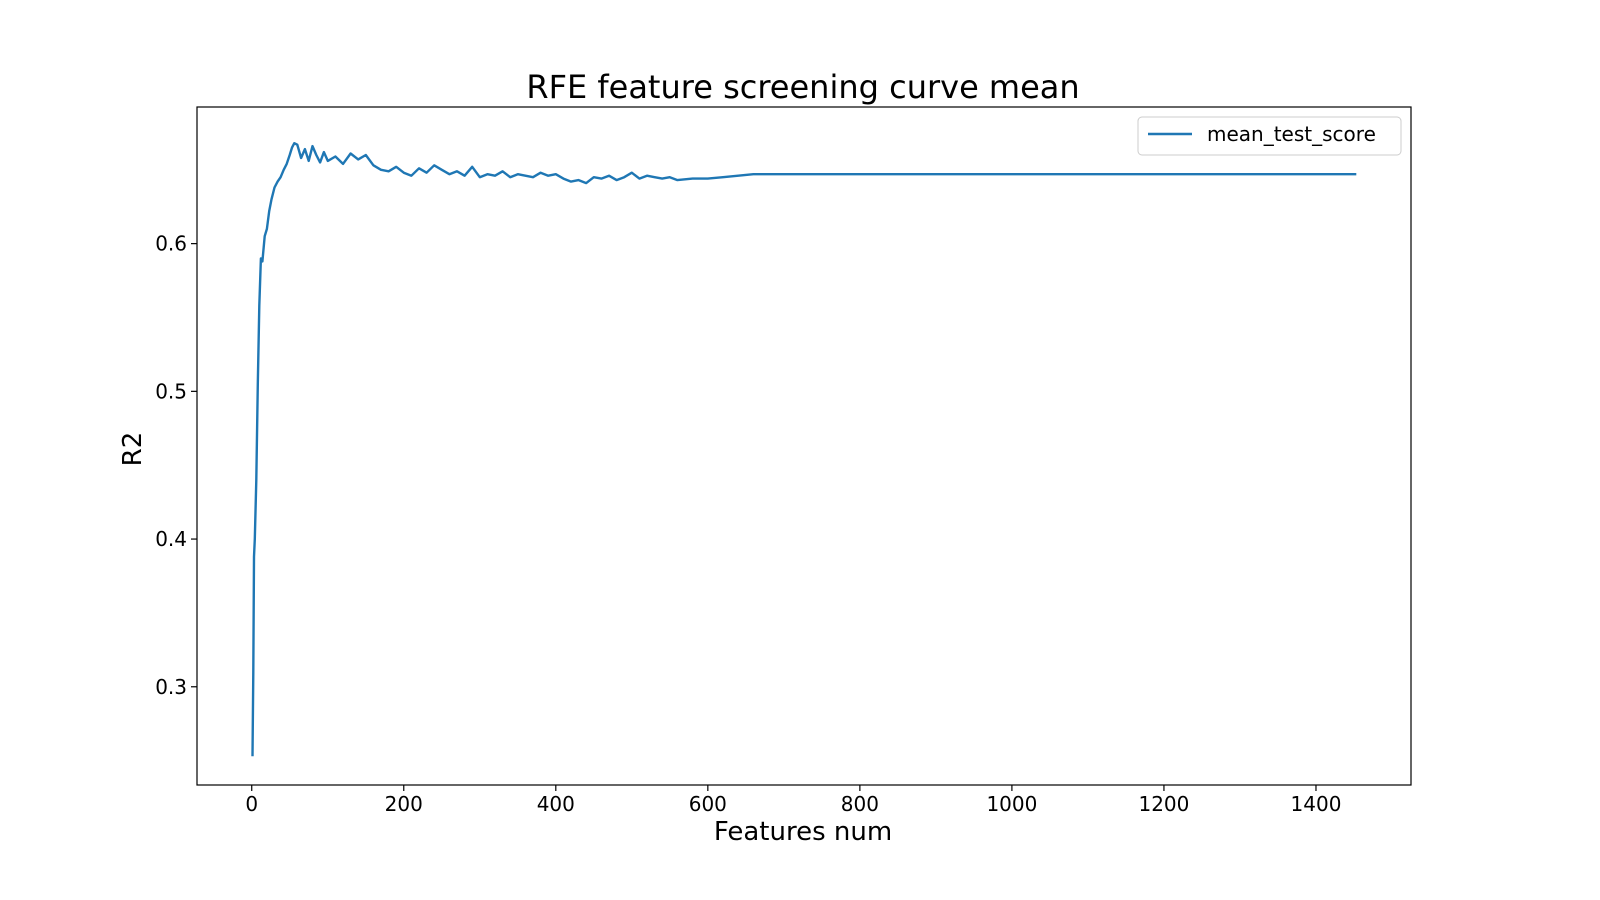 The height and width of the screenshot is (900, 1600). Describe the element at coordinates (251, 804) in the screenshot. I see `x-tick-label: 0` at that location.